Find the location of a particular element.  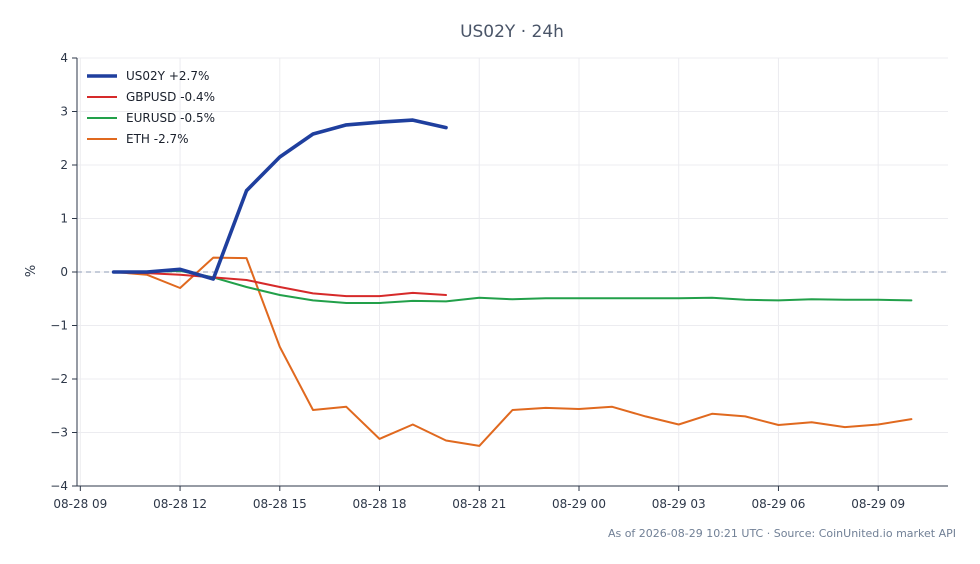

y-tick-label: 2 is located at coordinates (64, 165).